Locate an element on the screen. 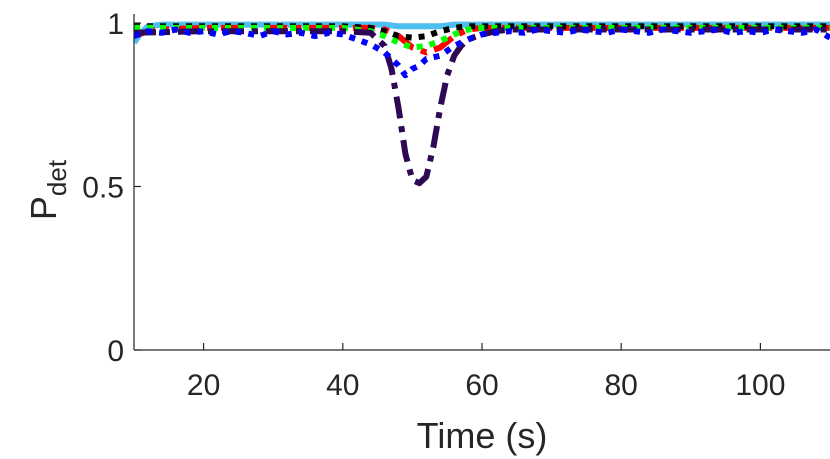 This screenshot has height=459, width=830. x-tick-label: 100 is located at coordinates (760, 385).